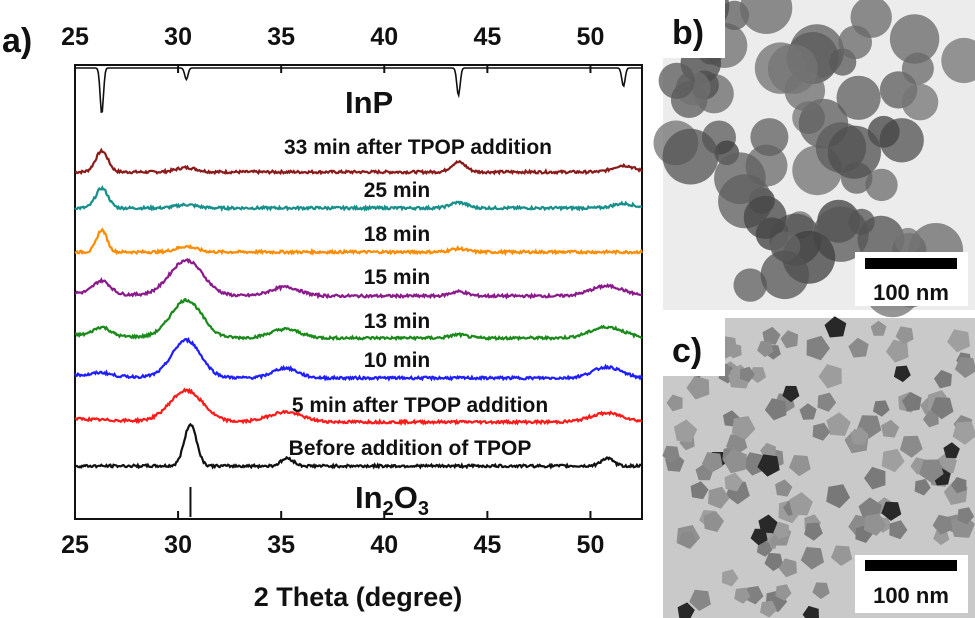 This screenshot has height=618, width=975. What do you see at coordinates (911, 292) in the screenshot?
I see `scale-label-b: 100 nm` at bounding box center [911, 292].